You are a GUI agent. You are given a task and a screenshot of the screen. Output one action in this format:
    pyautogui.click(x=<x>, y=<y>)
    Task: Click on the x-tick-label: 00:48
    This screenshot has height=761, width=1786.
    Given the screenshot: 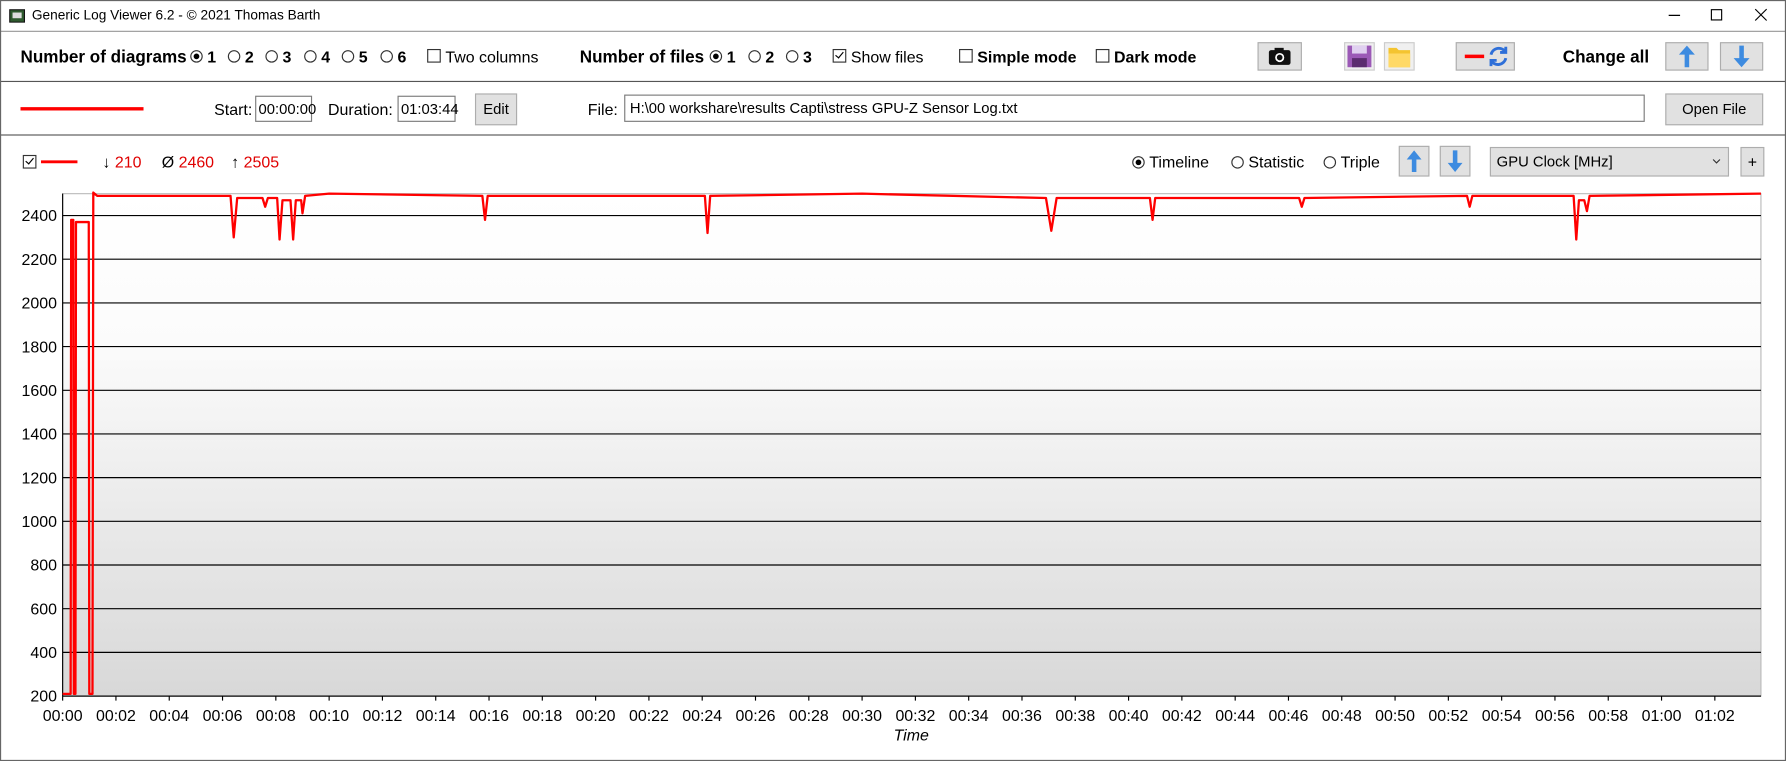 What is the action you would take?
    pyautogui.click(x=1342, y=716)
    